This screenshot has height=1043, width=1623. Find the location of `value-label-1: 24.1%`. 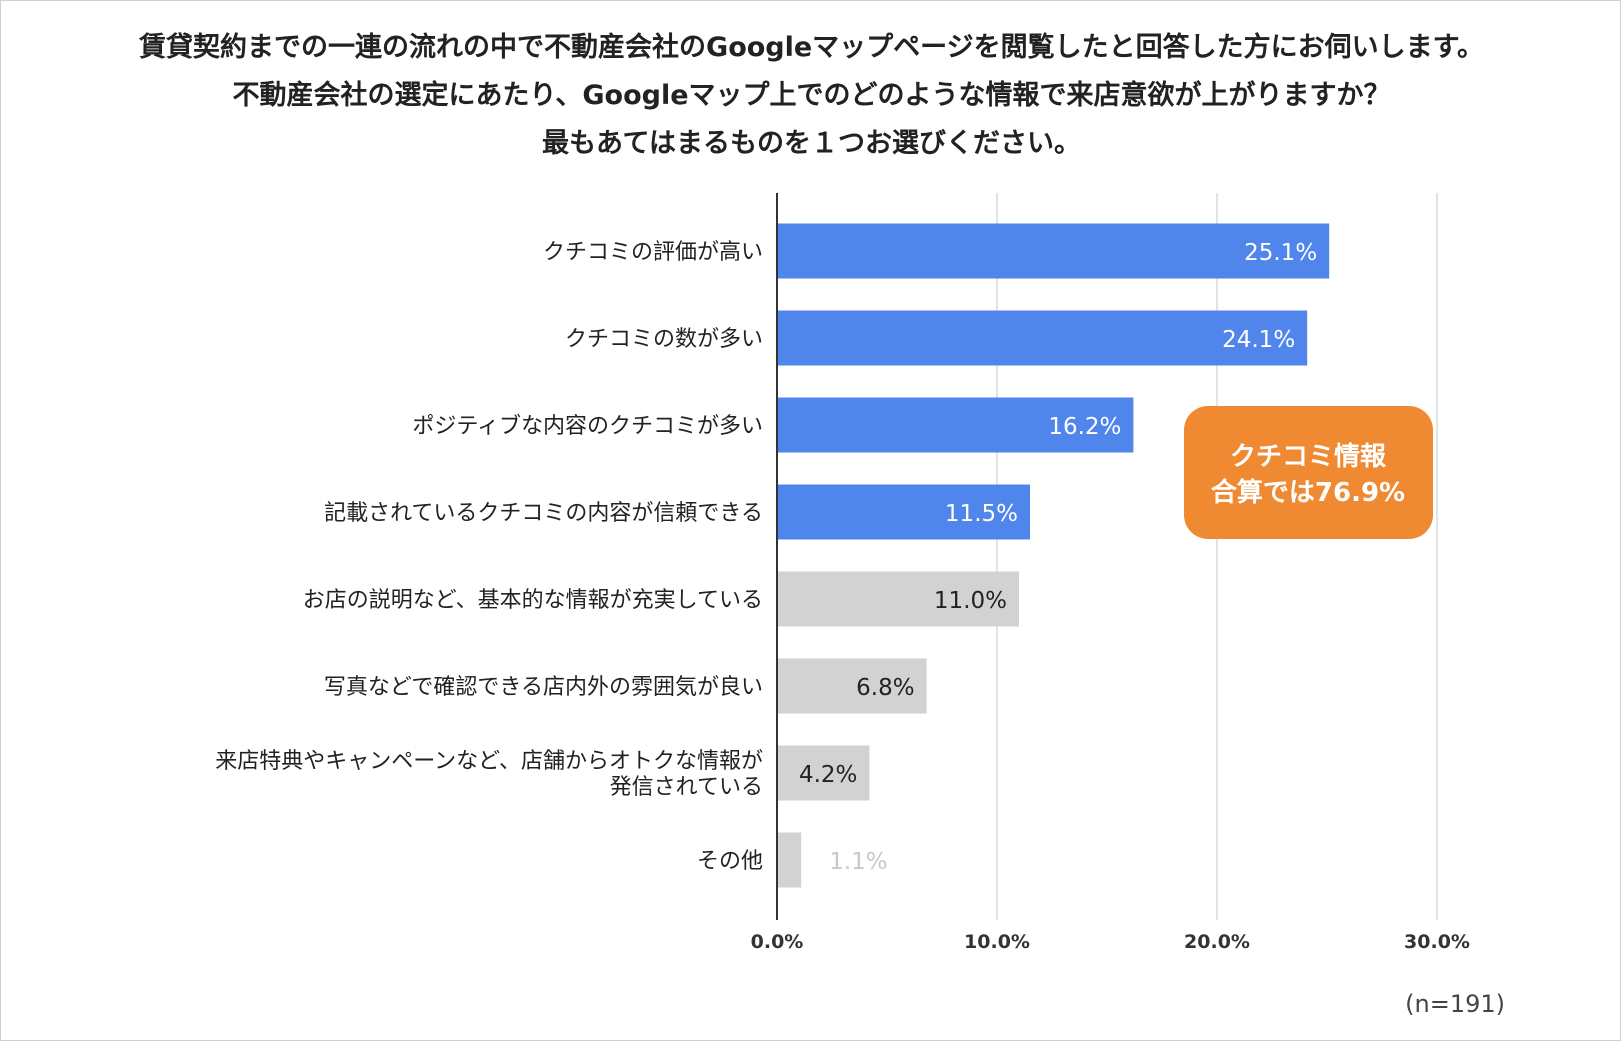

value-label-1: 24.1% is located at coordinates (1258, 340).